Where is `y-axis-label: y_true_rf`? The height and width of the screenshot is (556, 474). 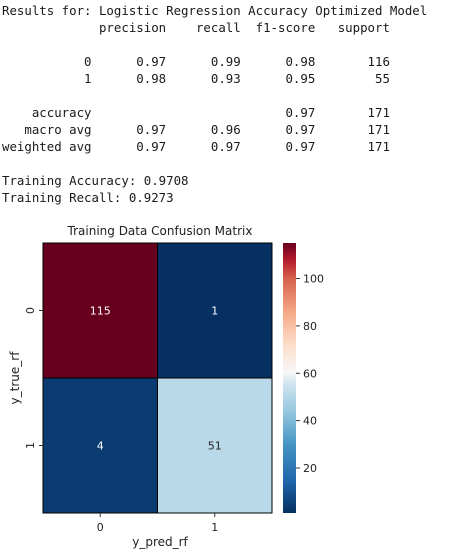 y-axis-label: y_true_rf is located at coordinates (15, 378).